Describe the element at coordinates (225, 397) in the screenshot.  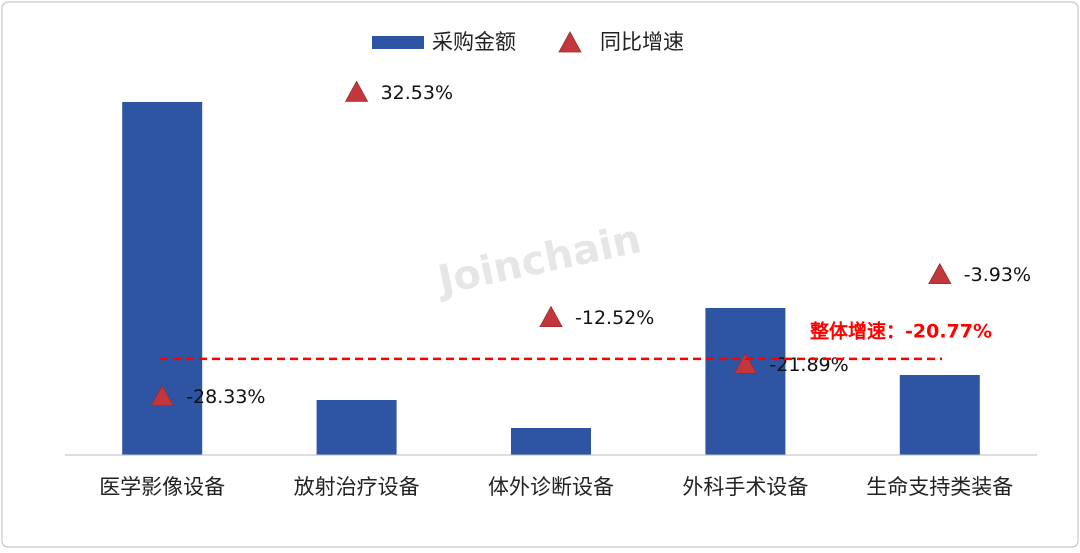
I see `data-label: -28.33%` at that location.